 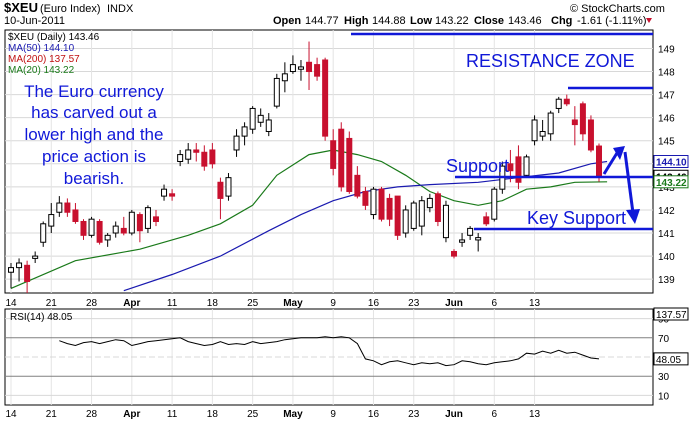 I want to click on left-annotation-line-4: price action is, so click(x=94, y=156).